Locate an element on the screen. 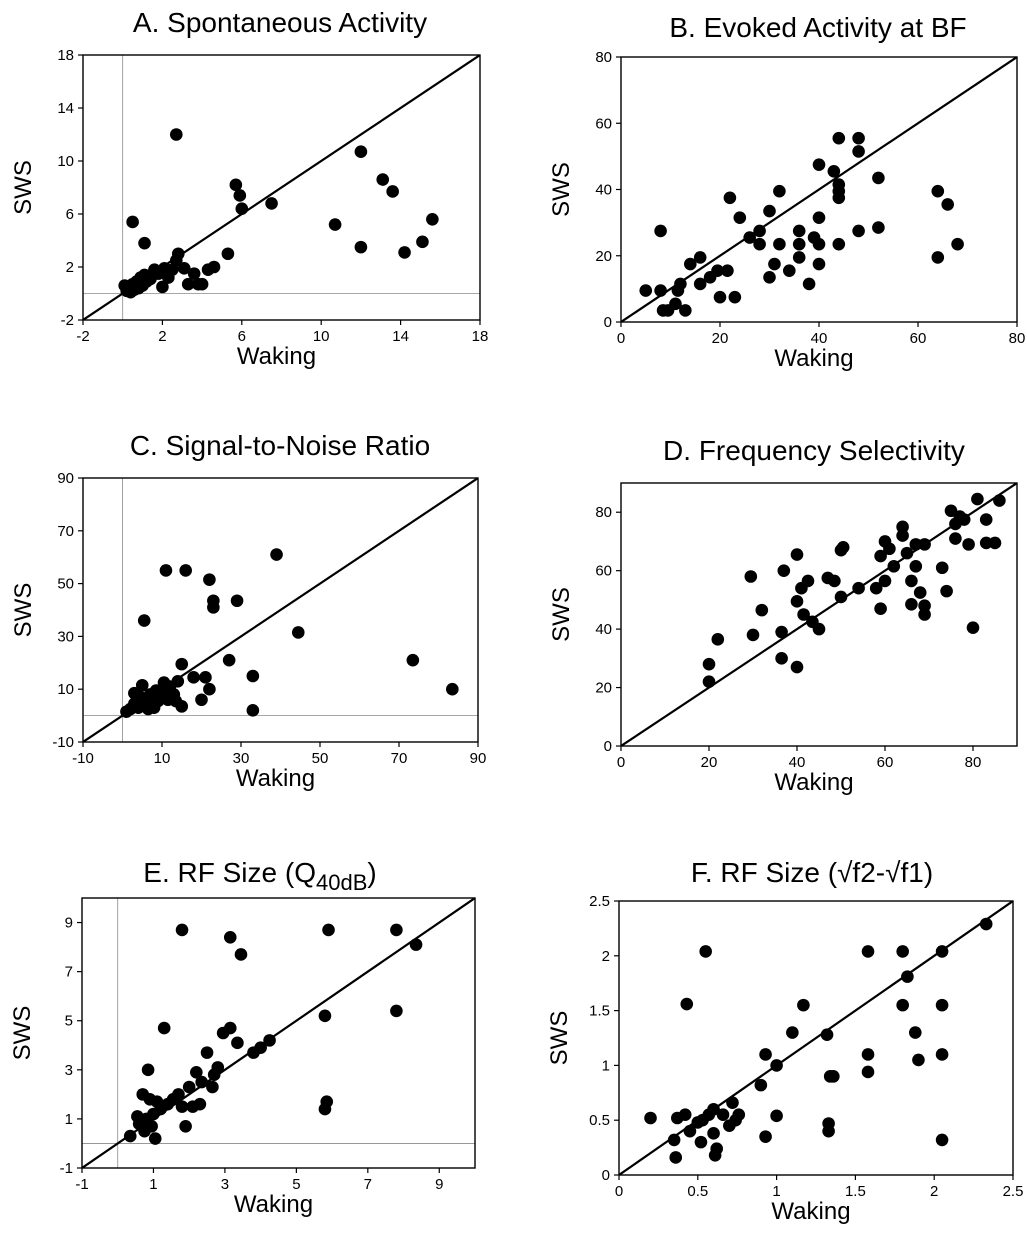 The width and height of the screenshot is (1027, 1238). y-tick-label: 2.5 is located at coordinates (599, 901).